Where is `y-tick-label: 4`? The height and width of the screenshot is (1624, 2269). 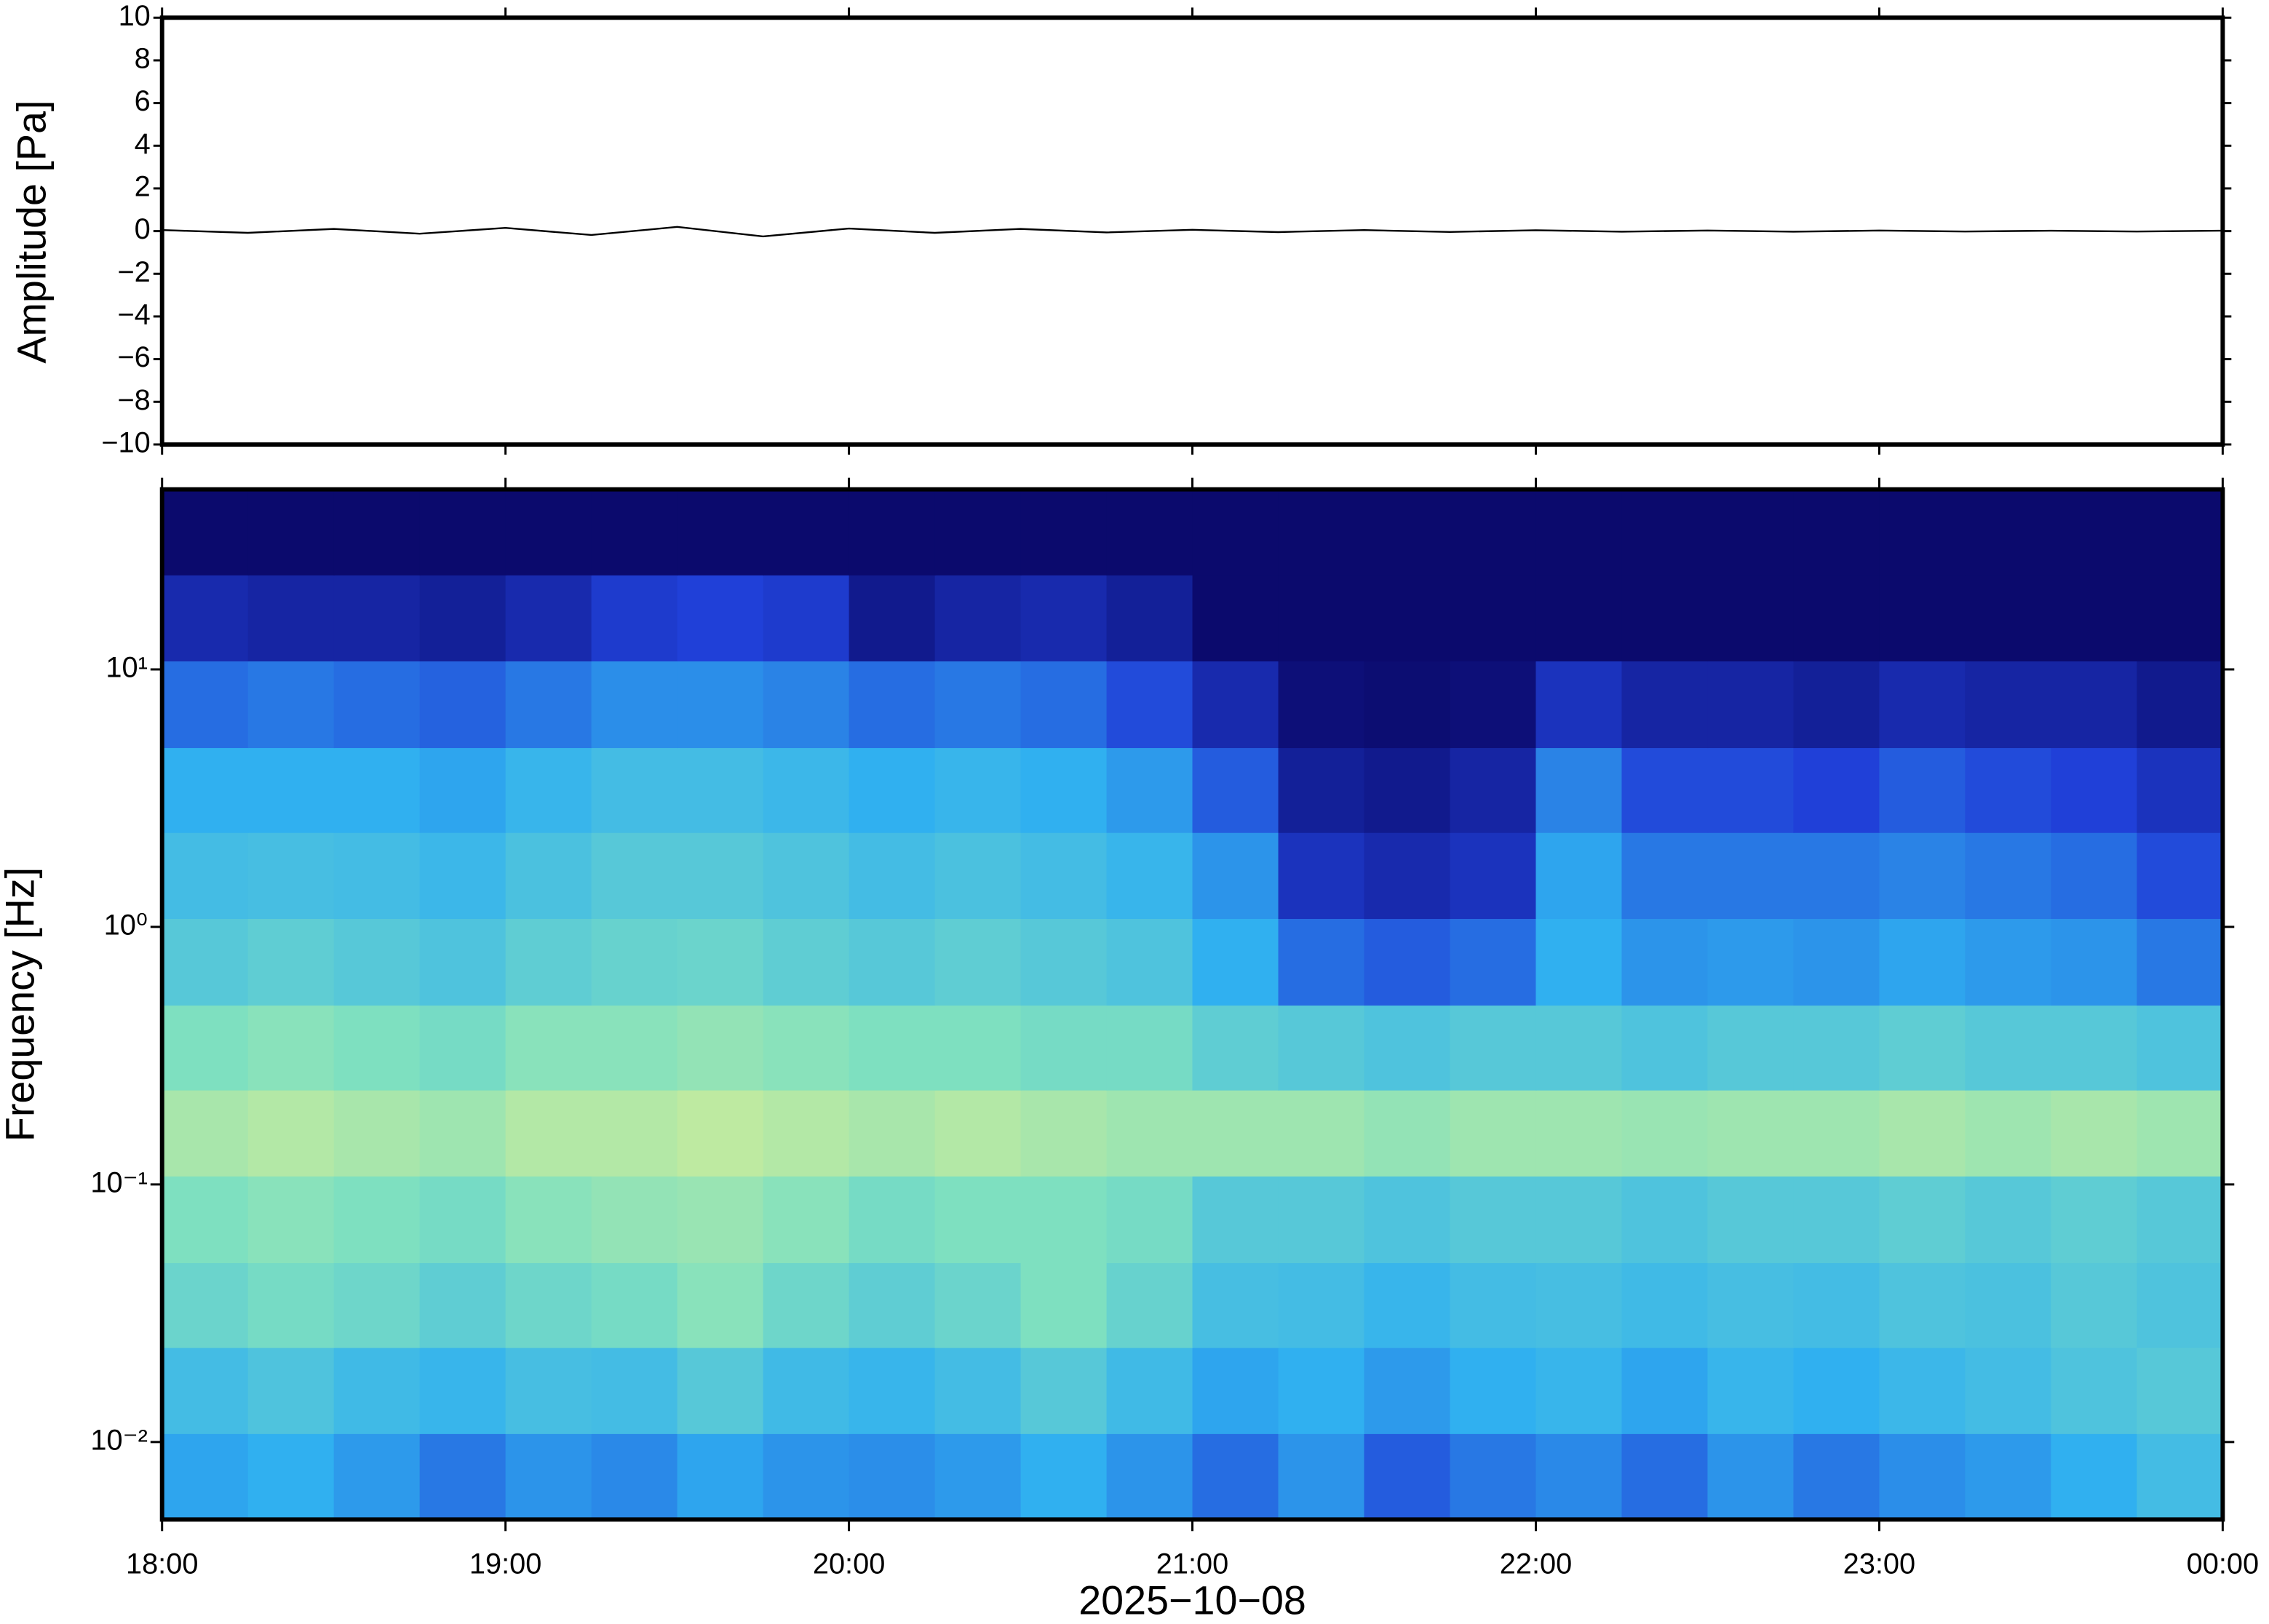
y-tick-label: 4 is located at coordinates (143, 144).